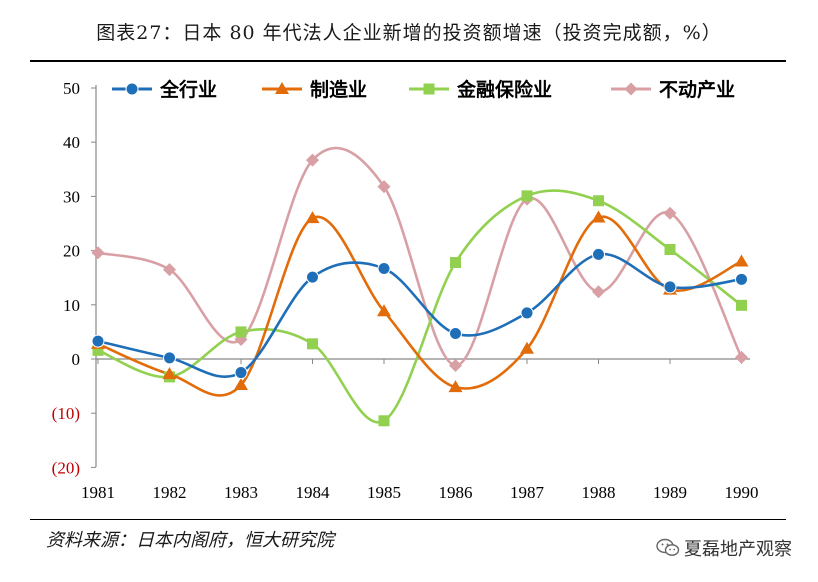  What do you see at coordinates (170, 492) in the screenshot?
I see `x-tick-label: 1982` at bounding box center [170, 492].